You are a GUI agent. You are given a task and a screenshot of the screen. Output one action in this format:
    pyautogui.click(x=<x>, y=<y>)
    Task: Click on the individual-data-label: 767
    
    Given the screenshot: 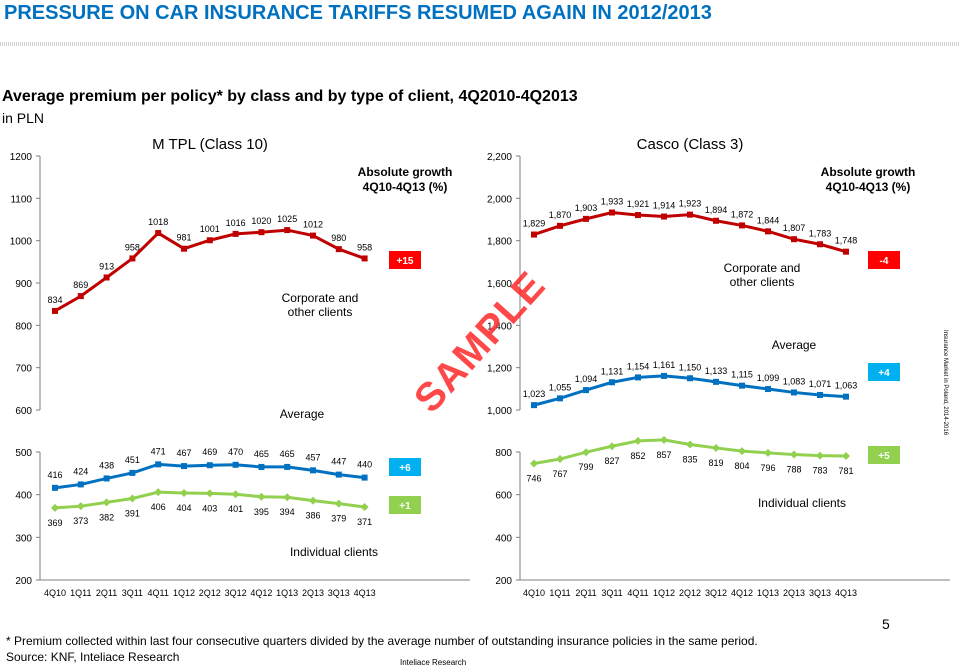 What is the action you would take?
    pyautogui.click(x=559, y=474)
    